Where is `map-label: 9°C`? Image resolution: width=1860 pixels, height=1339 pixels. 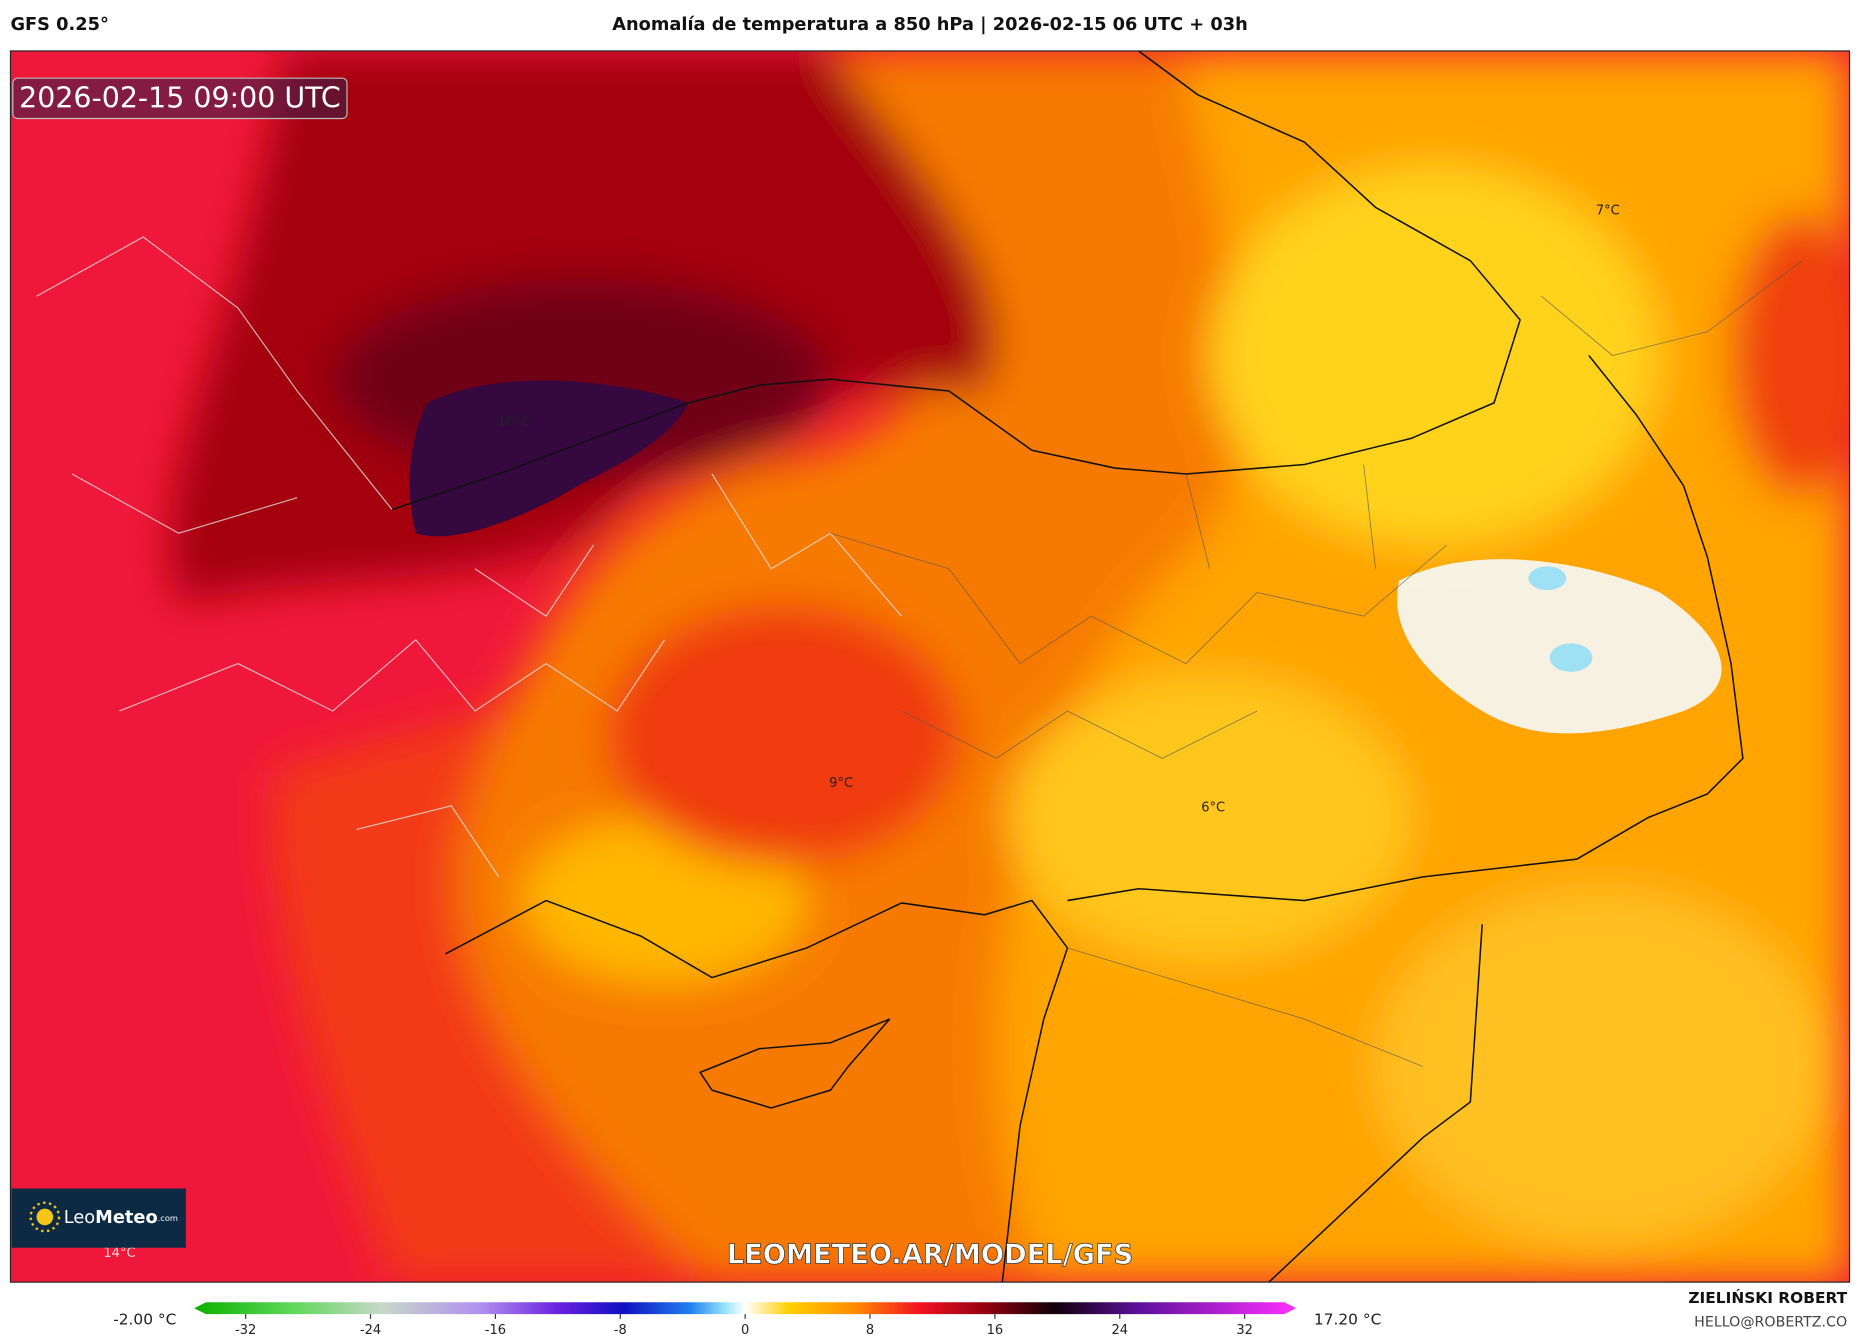 map-label: 9°C is located at coordinates (841, 783).